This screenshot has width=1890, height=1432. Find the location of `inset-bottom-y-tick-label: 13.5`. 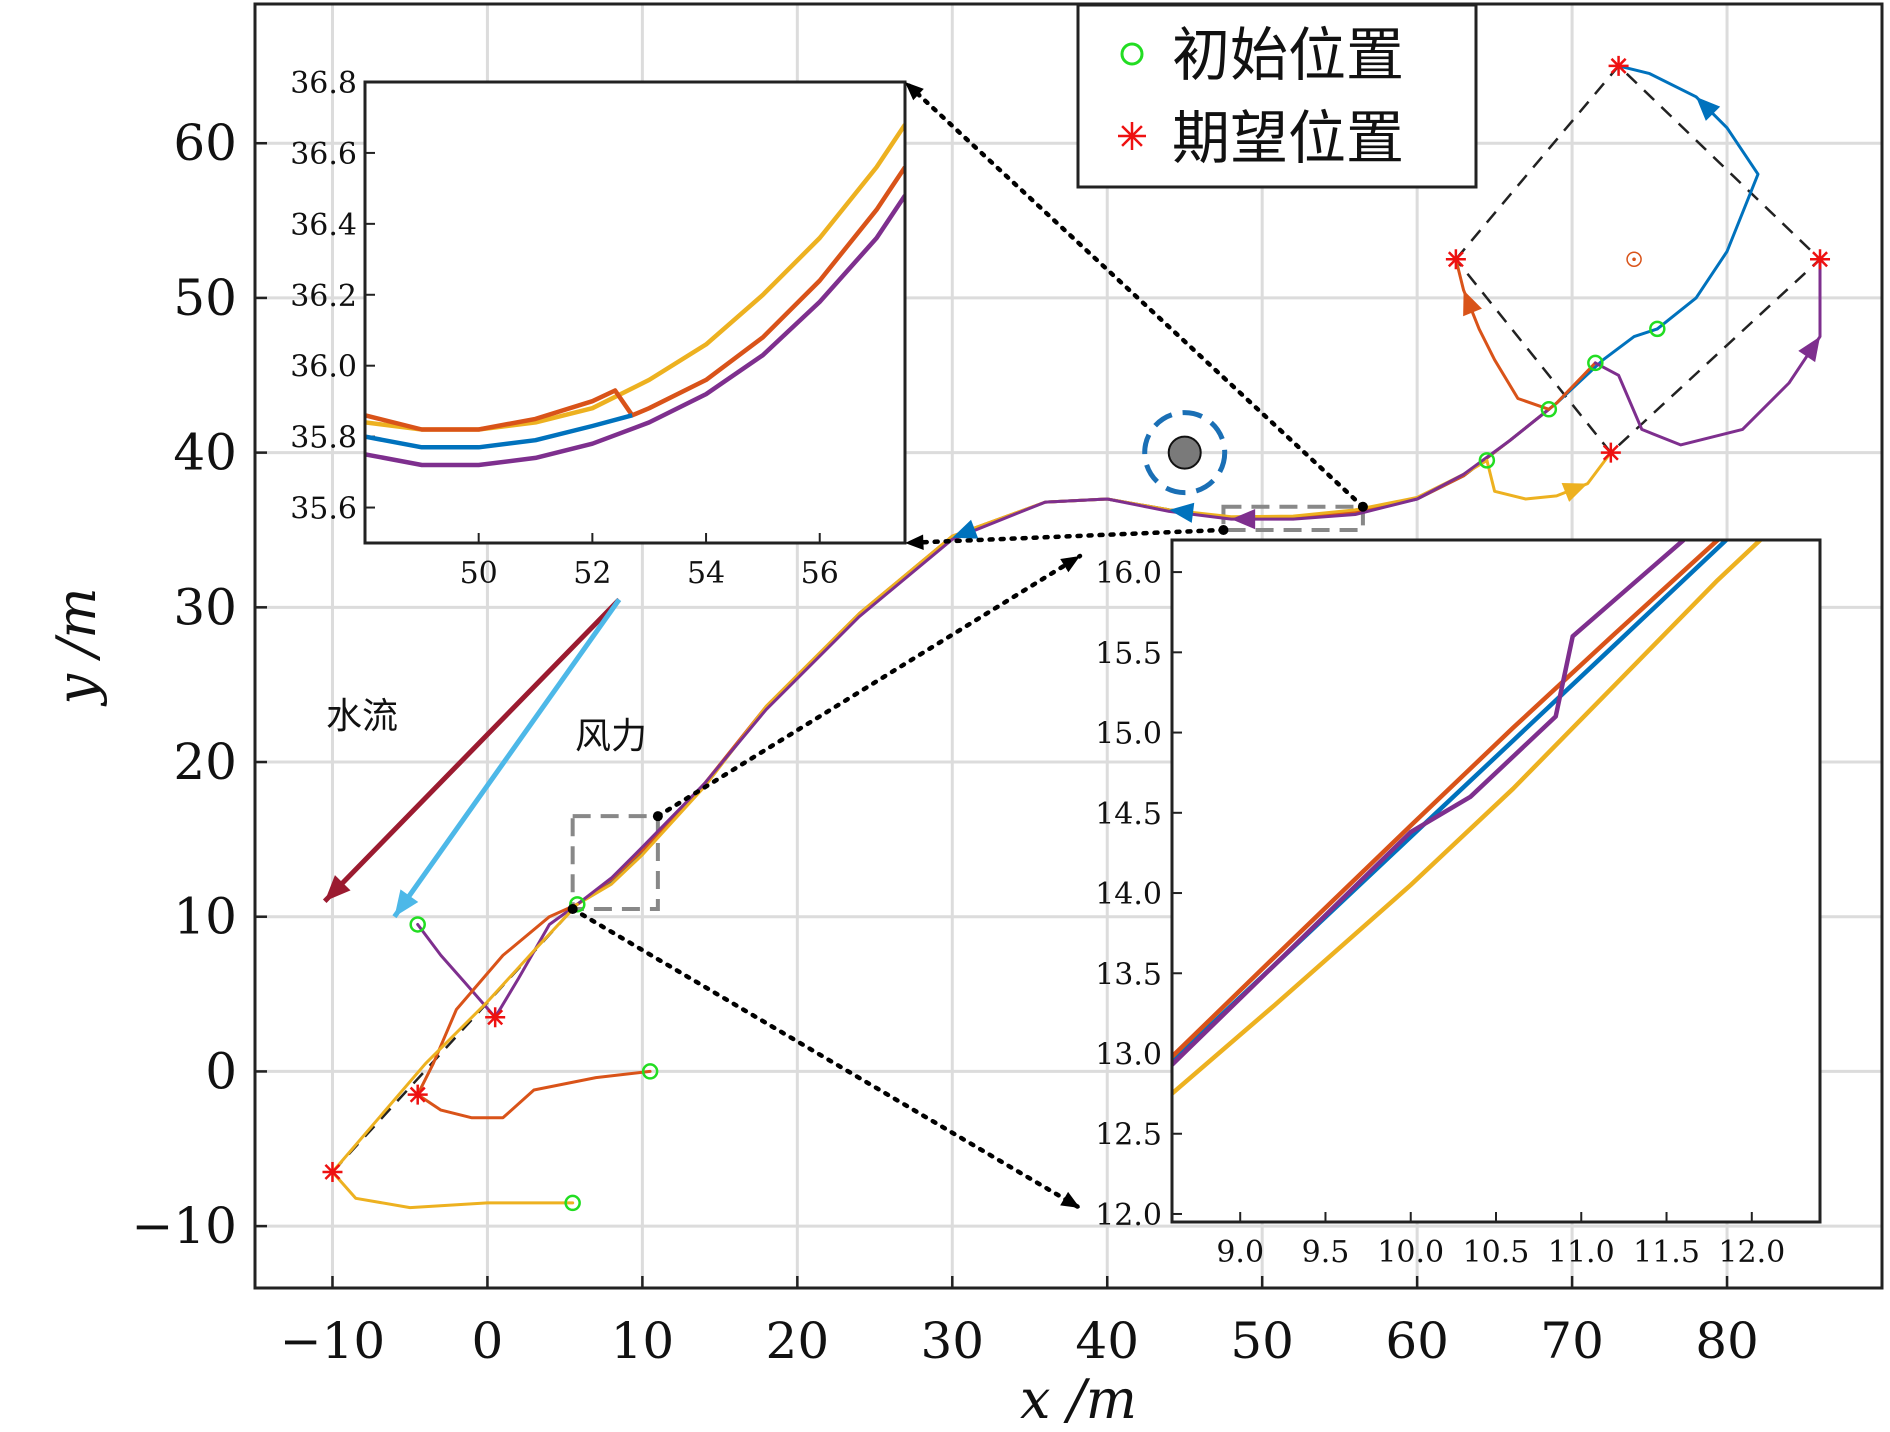

inset-bottom-y-tick-label: 13.5 is located at coordinates (1128, 974).